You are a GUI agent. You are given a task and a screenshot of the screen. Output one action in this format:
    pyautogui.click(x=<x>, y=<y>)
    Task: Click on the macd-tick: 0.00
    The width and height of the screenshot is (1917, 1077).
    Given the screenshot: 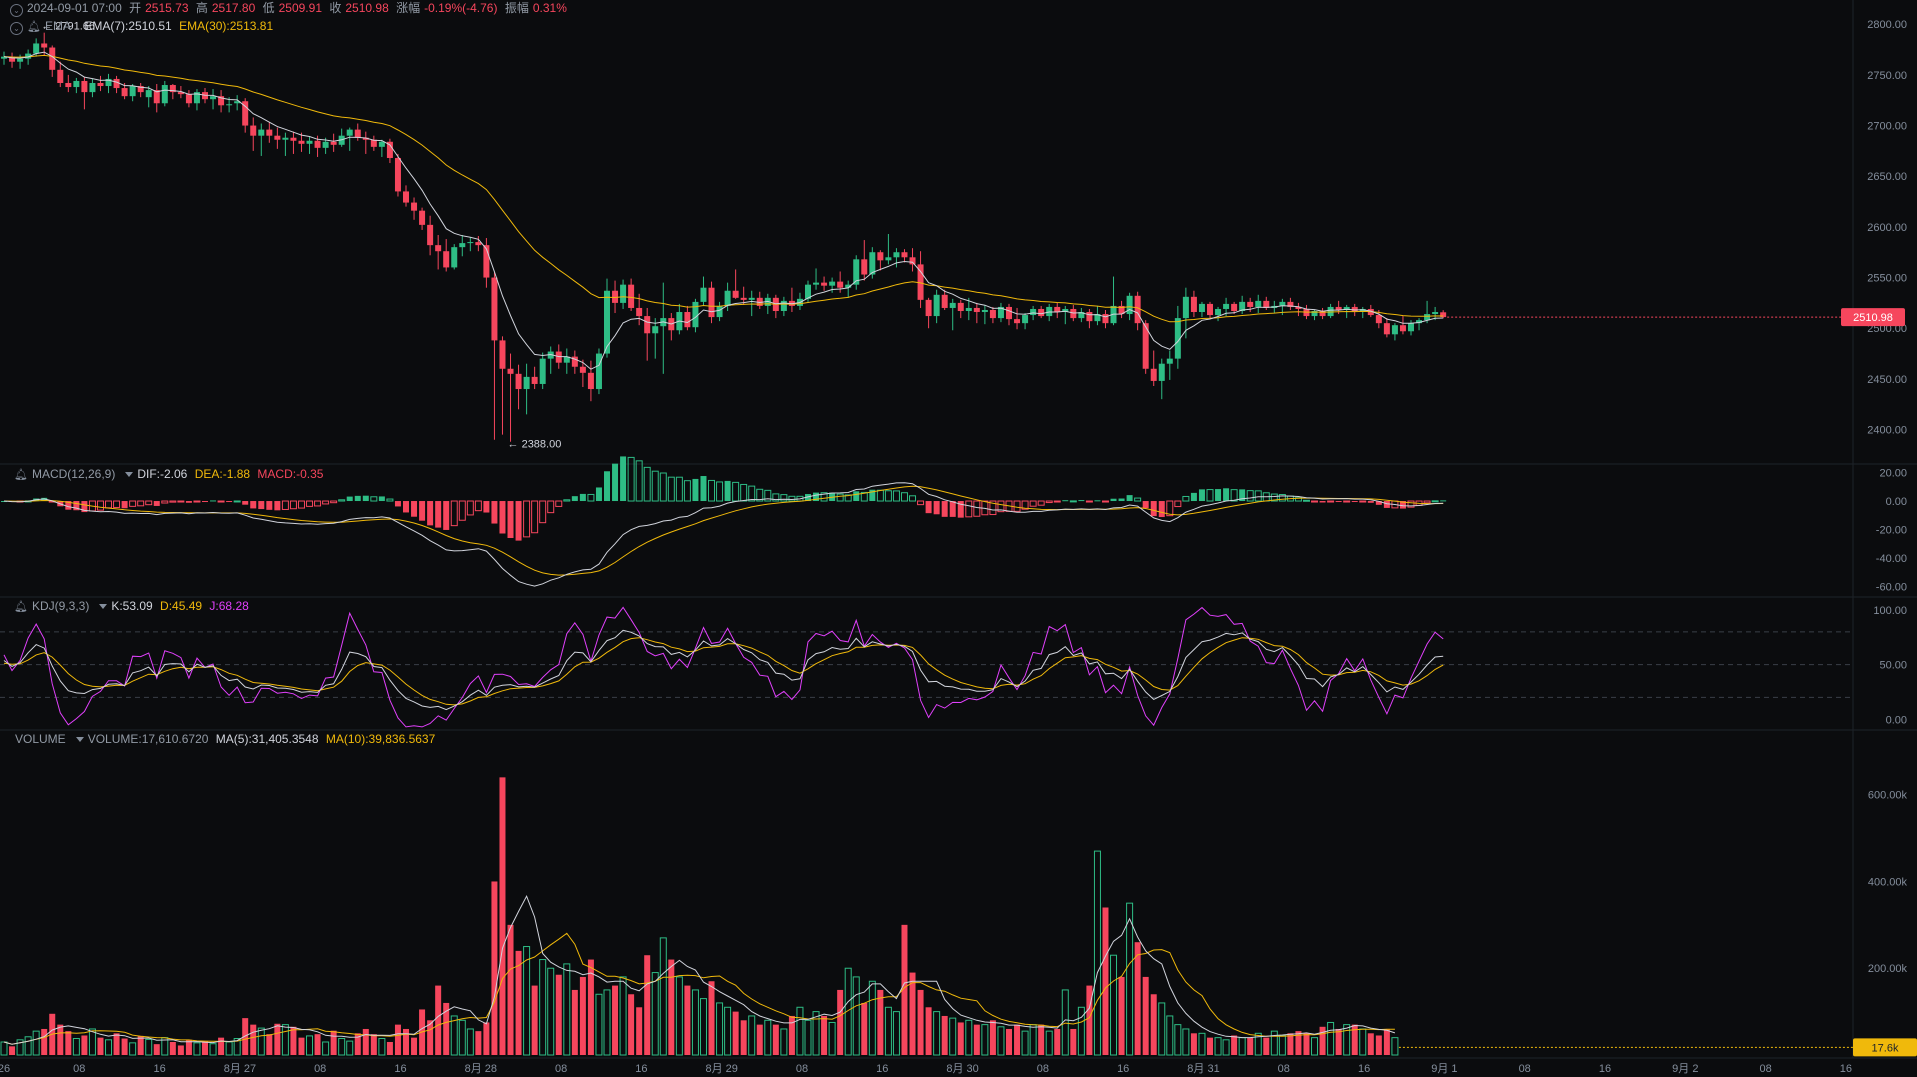 What is the action you would take?
    pyautogui.click(x=1896, y=502)
    